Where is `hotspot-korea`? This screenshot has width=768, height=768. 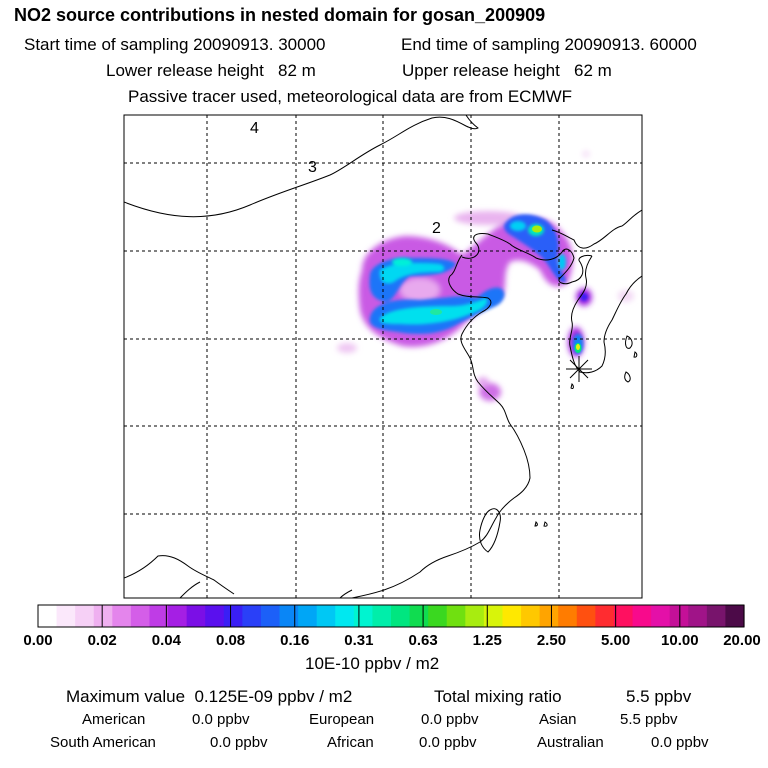
hotspot-korea is located at coordinates (578, 347).